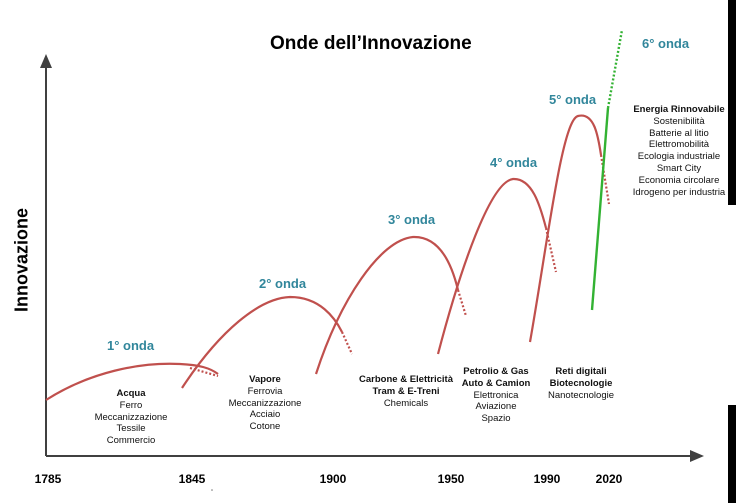 The image size is (736, 503). Describe the element at coordinates (283, 283) in the screenshot. I see `wave-2-label: 2° onda` at that location.